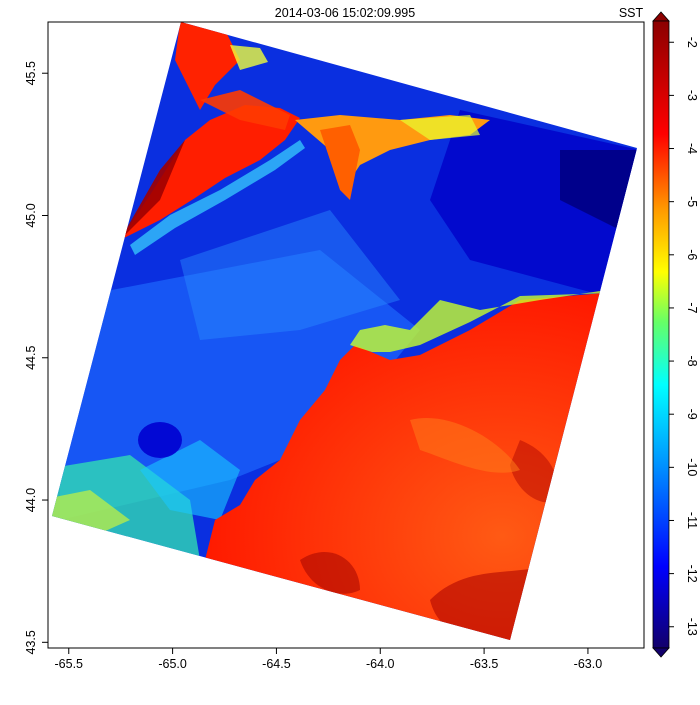 The width and height of the screenshot is (700, 705). What do you see at coordinates (345, 13) in the screenshot?
I see `plot-title: 2014-03-06 15:02:09.995` at bounding box center [345, 13].